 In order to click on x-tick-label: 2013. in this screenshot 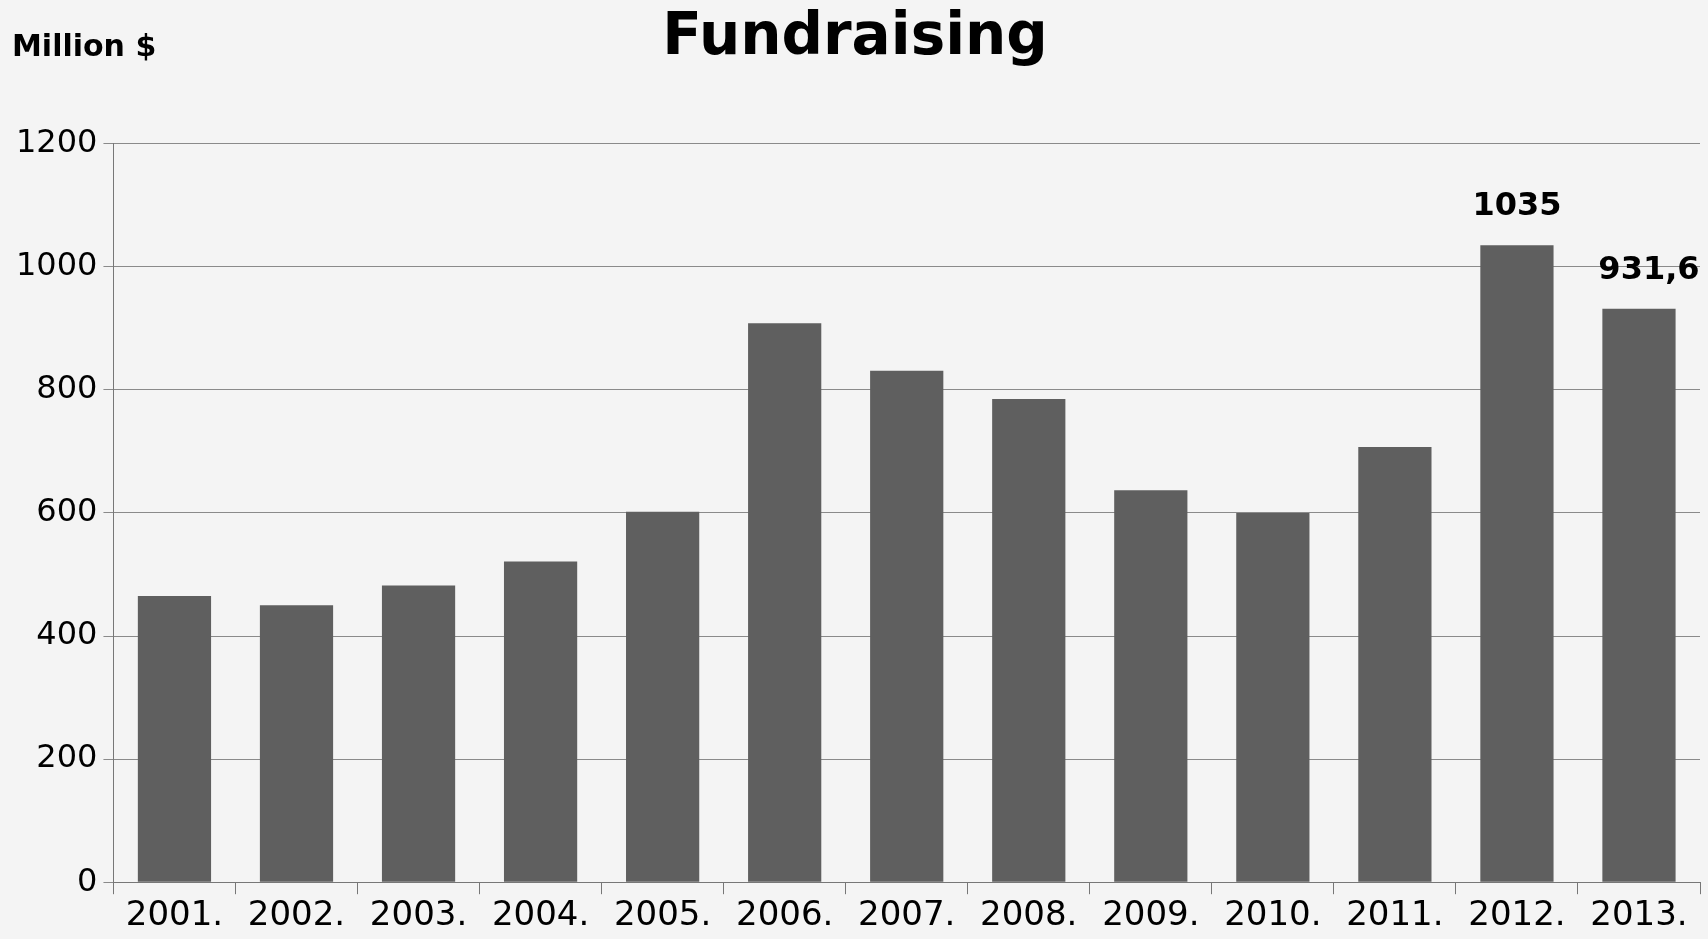, I will do `click(1639, 913)`.